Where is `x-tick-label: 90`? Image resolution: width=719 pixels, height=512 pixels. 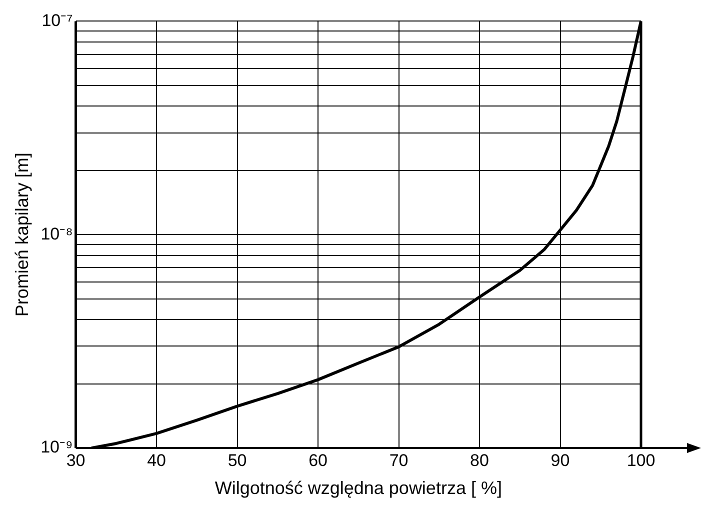
x-tick-label: 90 is located at coordinates (560, 460).